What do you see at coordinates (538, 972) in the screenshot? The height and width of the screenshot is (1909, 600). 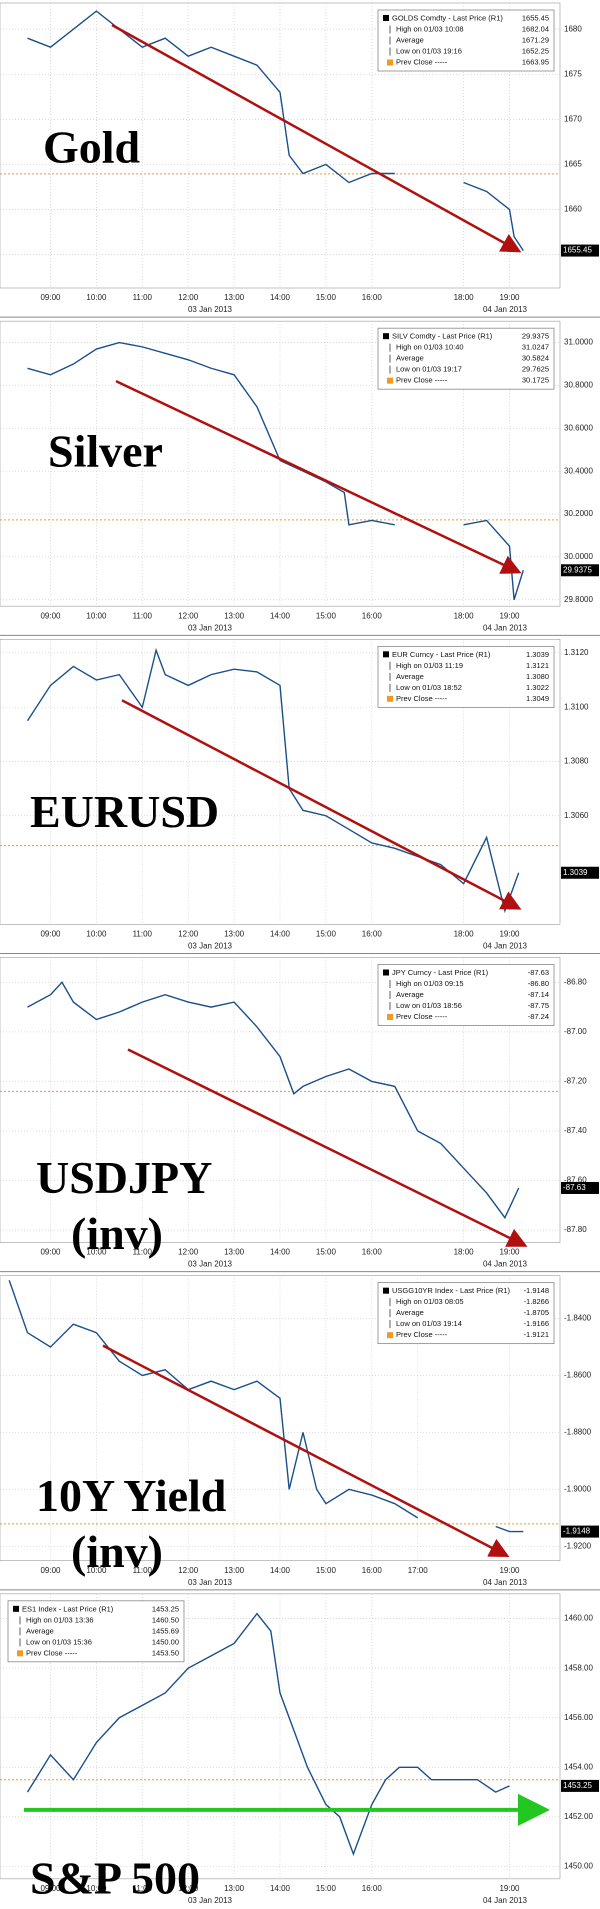 I see `legend-value: -87.63` at bounding box center [538, 972].